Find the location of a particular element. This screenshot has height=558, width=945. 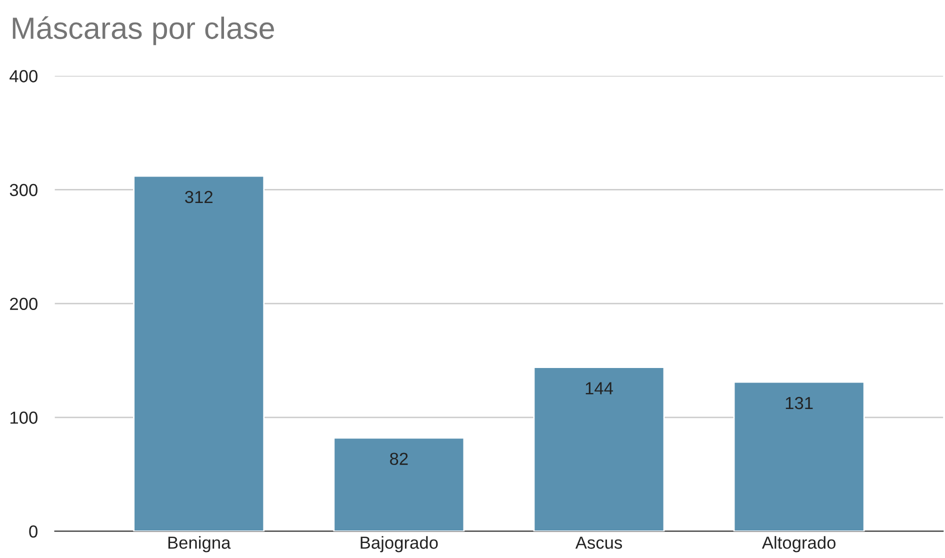

y-tick-label: 200 is located at coordinates (24, 304).